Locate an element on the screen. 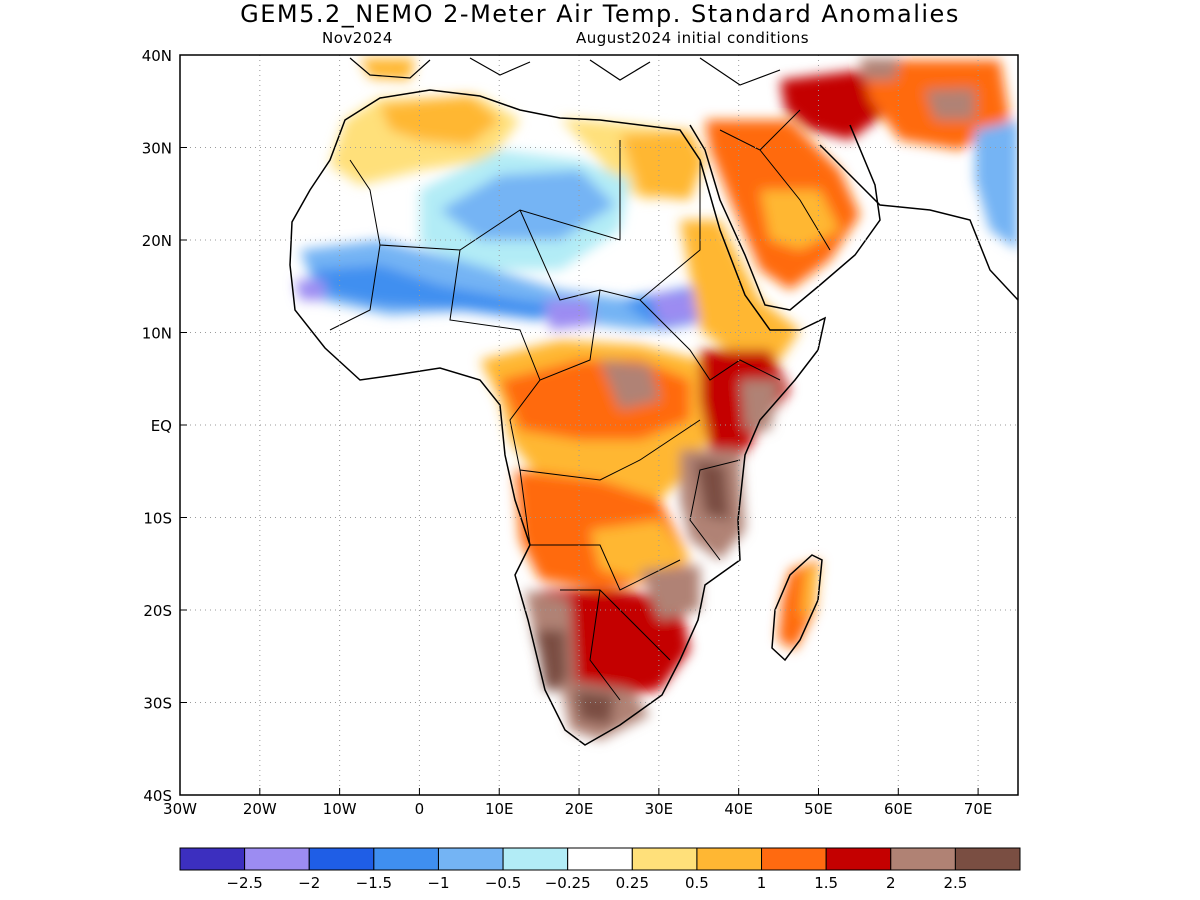  anomaly-cape-max is located at coordinates (595, 707).